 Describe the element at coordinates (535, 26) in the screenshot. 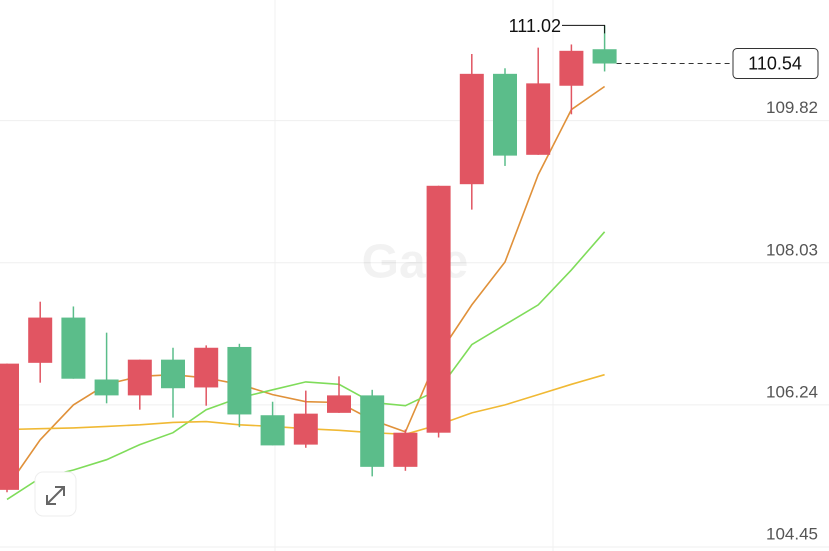

I see `high-label: 111.02` at that location.